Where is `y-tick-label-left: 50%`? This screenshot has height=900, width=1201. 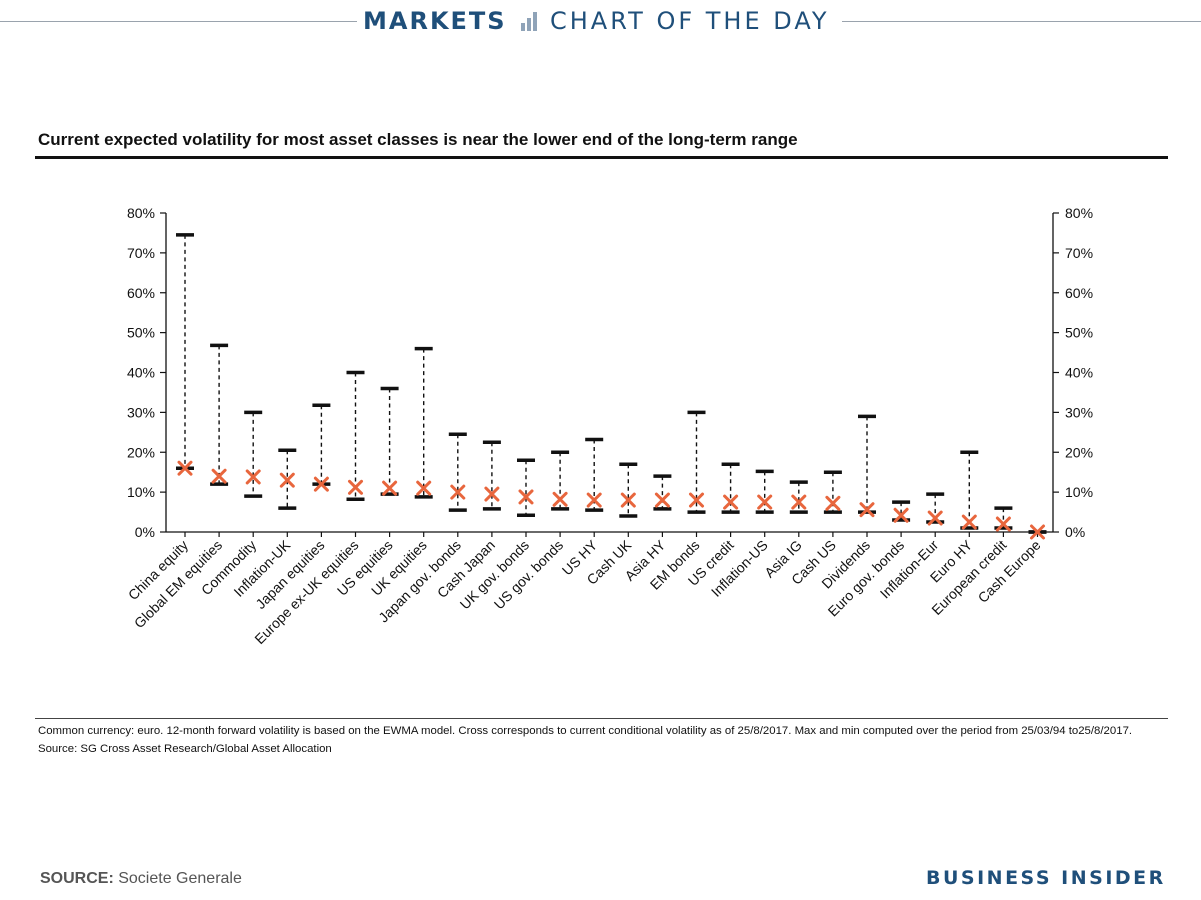
y-tick-label-left: 50% is located at coordinates (141, 333).